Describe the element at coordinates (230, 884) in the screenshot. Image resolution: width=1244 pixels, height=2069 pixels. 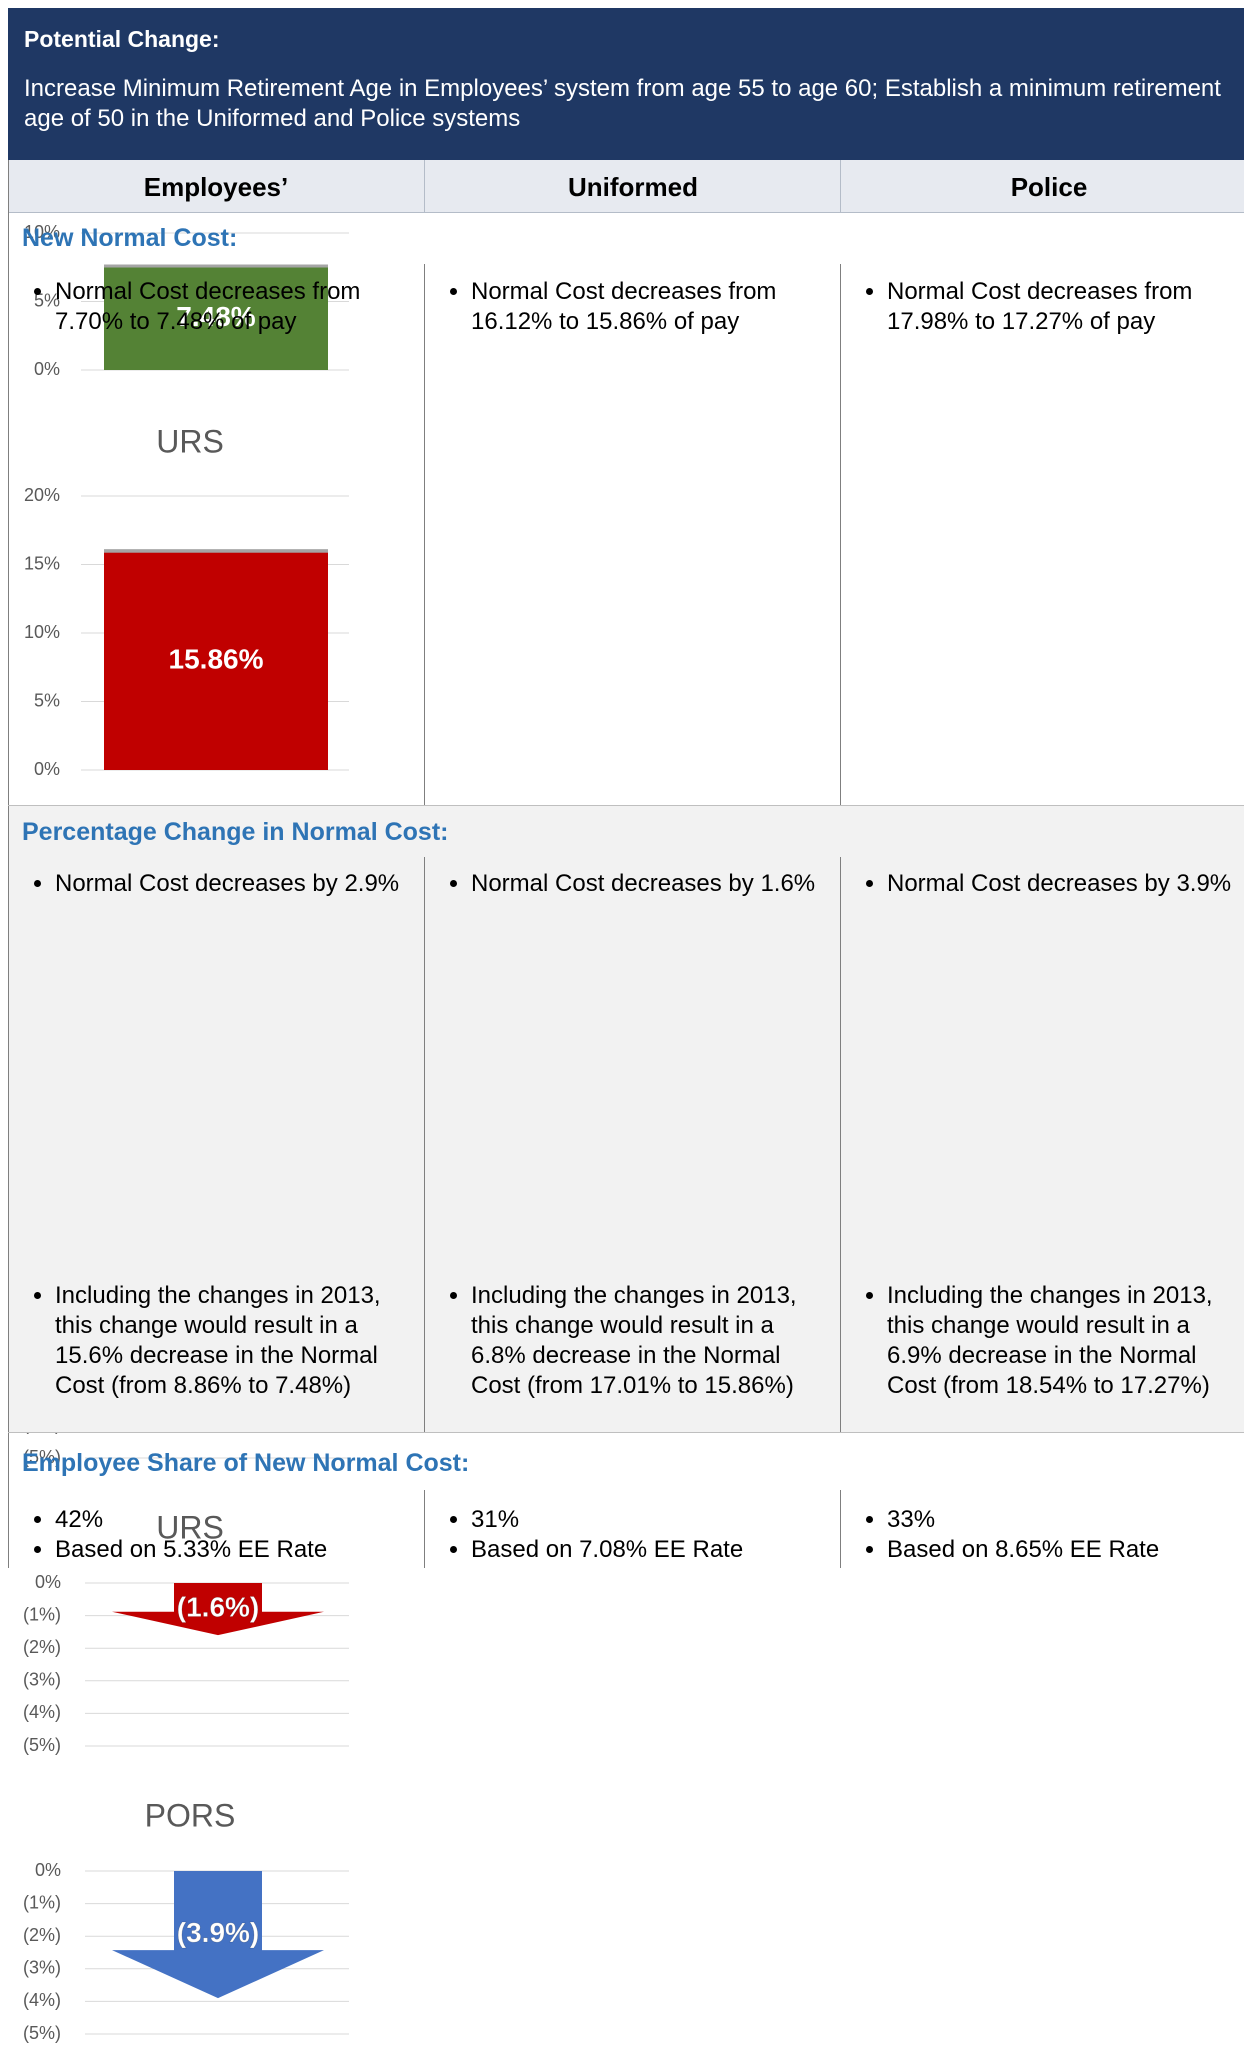
I see `bullet-item: Normal Cost decreases by 2.9%` at that location.